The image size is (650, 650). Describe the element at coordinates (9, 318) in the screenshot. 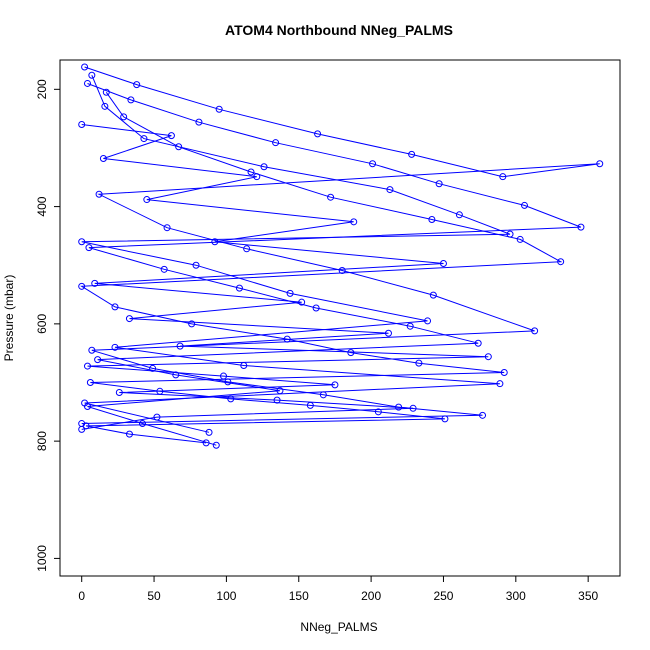

I see `y-axis-label: Pressure (mbar)` at that location.